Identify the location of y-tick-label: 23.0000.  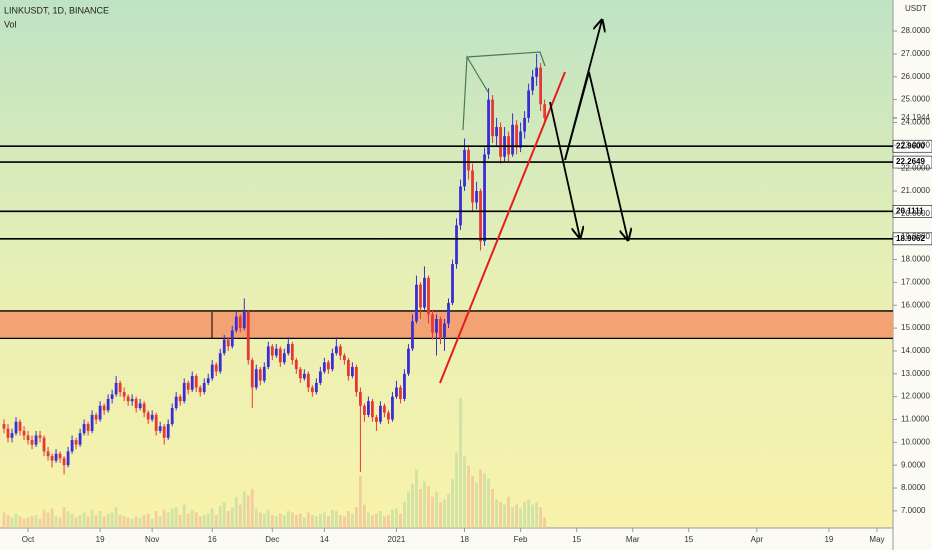
(915, 144).